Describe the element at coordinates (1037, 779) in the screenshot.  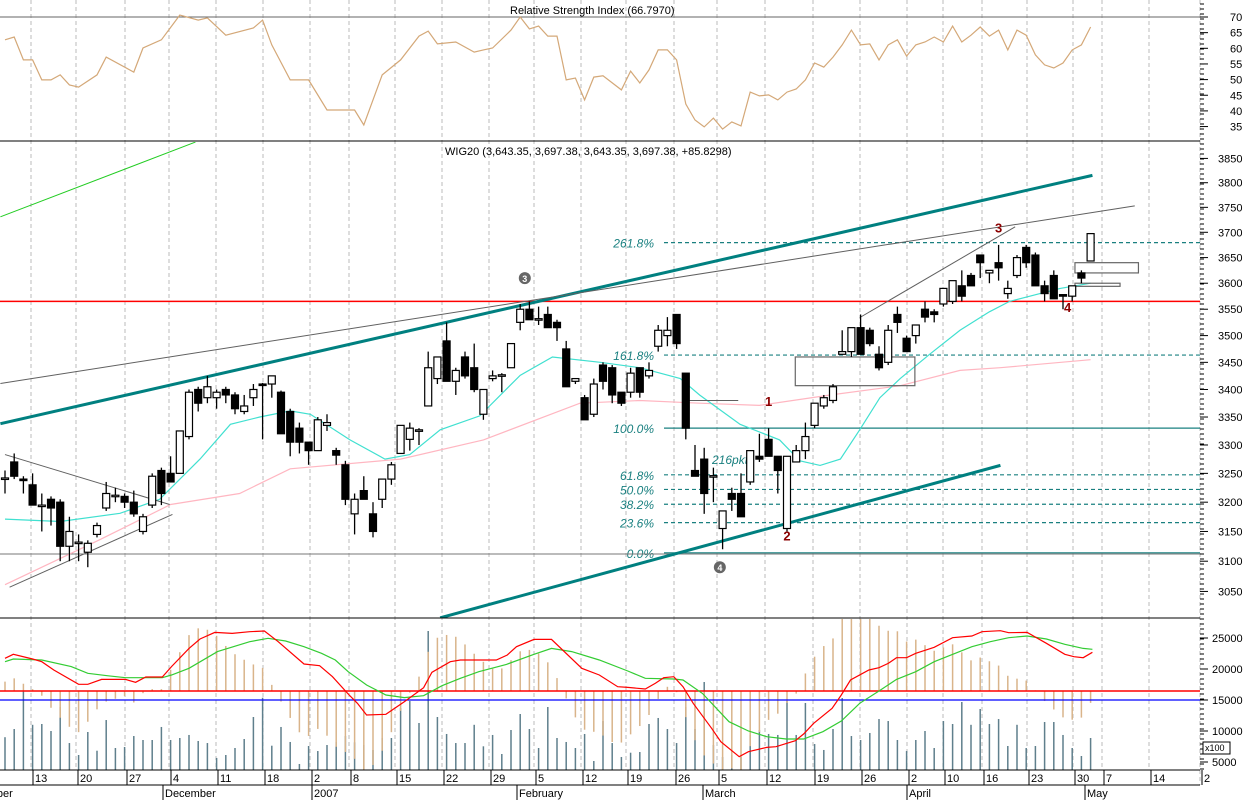
I see `week-label: 23` at that location.